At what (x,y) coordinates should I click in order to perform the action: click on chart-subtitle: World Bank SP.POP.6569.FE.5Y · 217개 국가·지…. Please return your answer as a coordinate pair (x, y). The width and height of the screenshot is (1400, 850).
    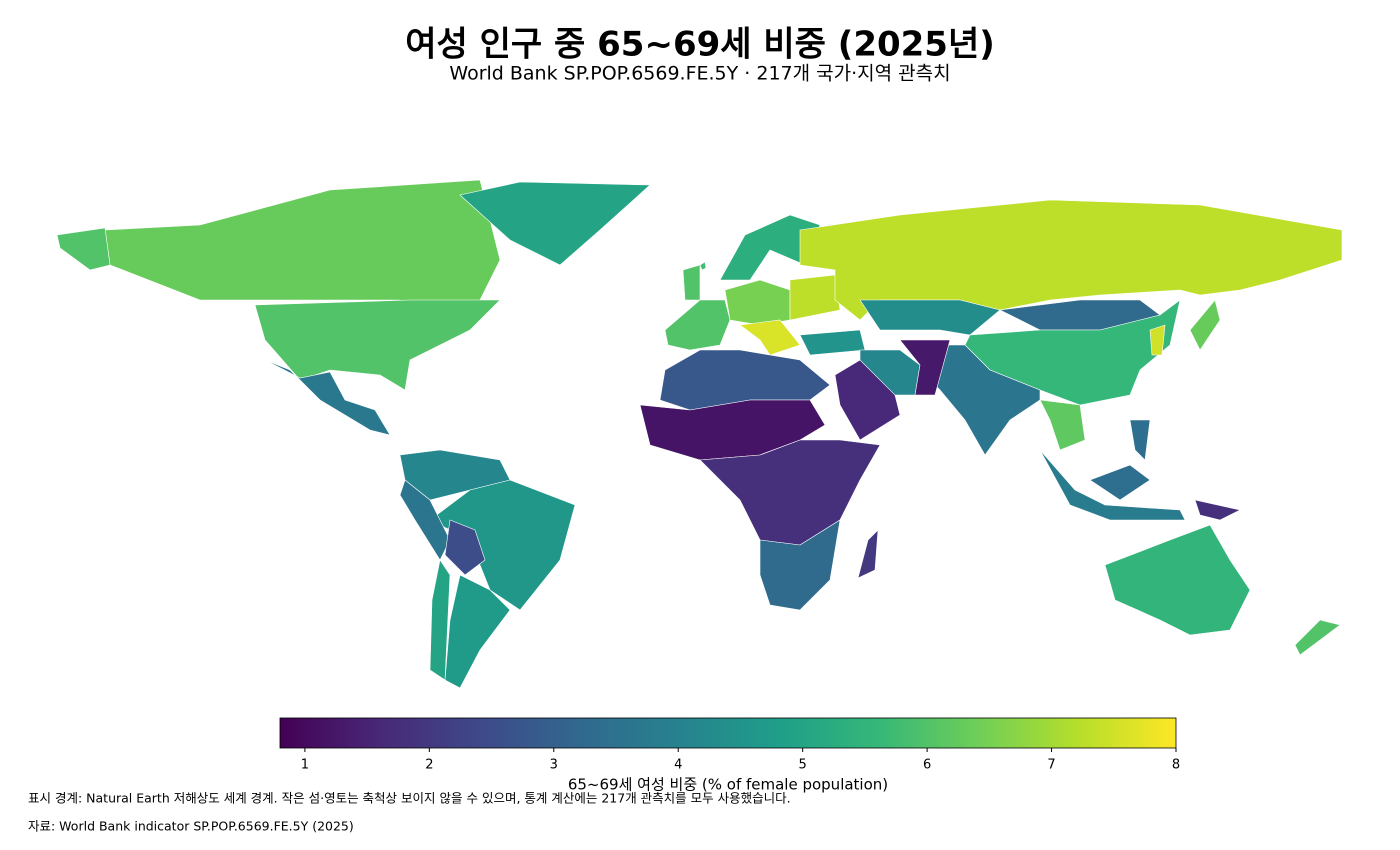
    Looking at the image, I should click on (699, 74).